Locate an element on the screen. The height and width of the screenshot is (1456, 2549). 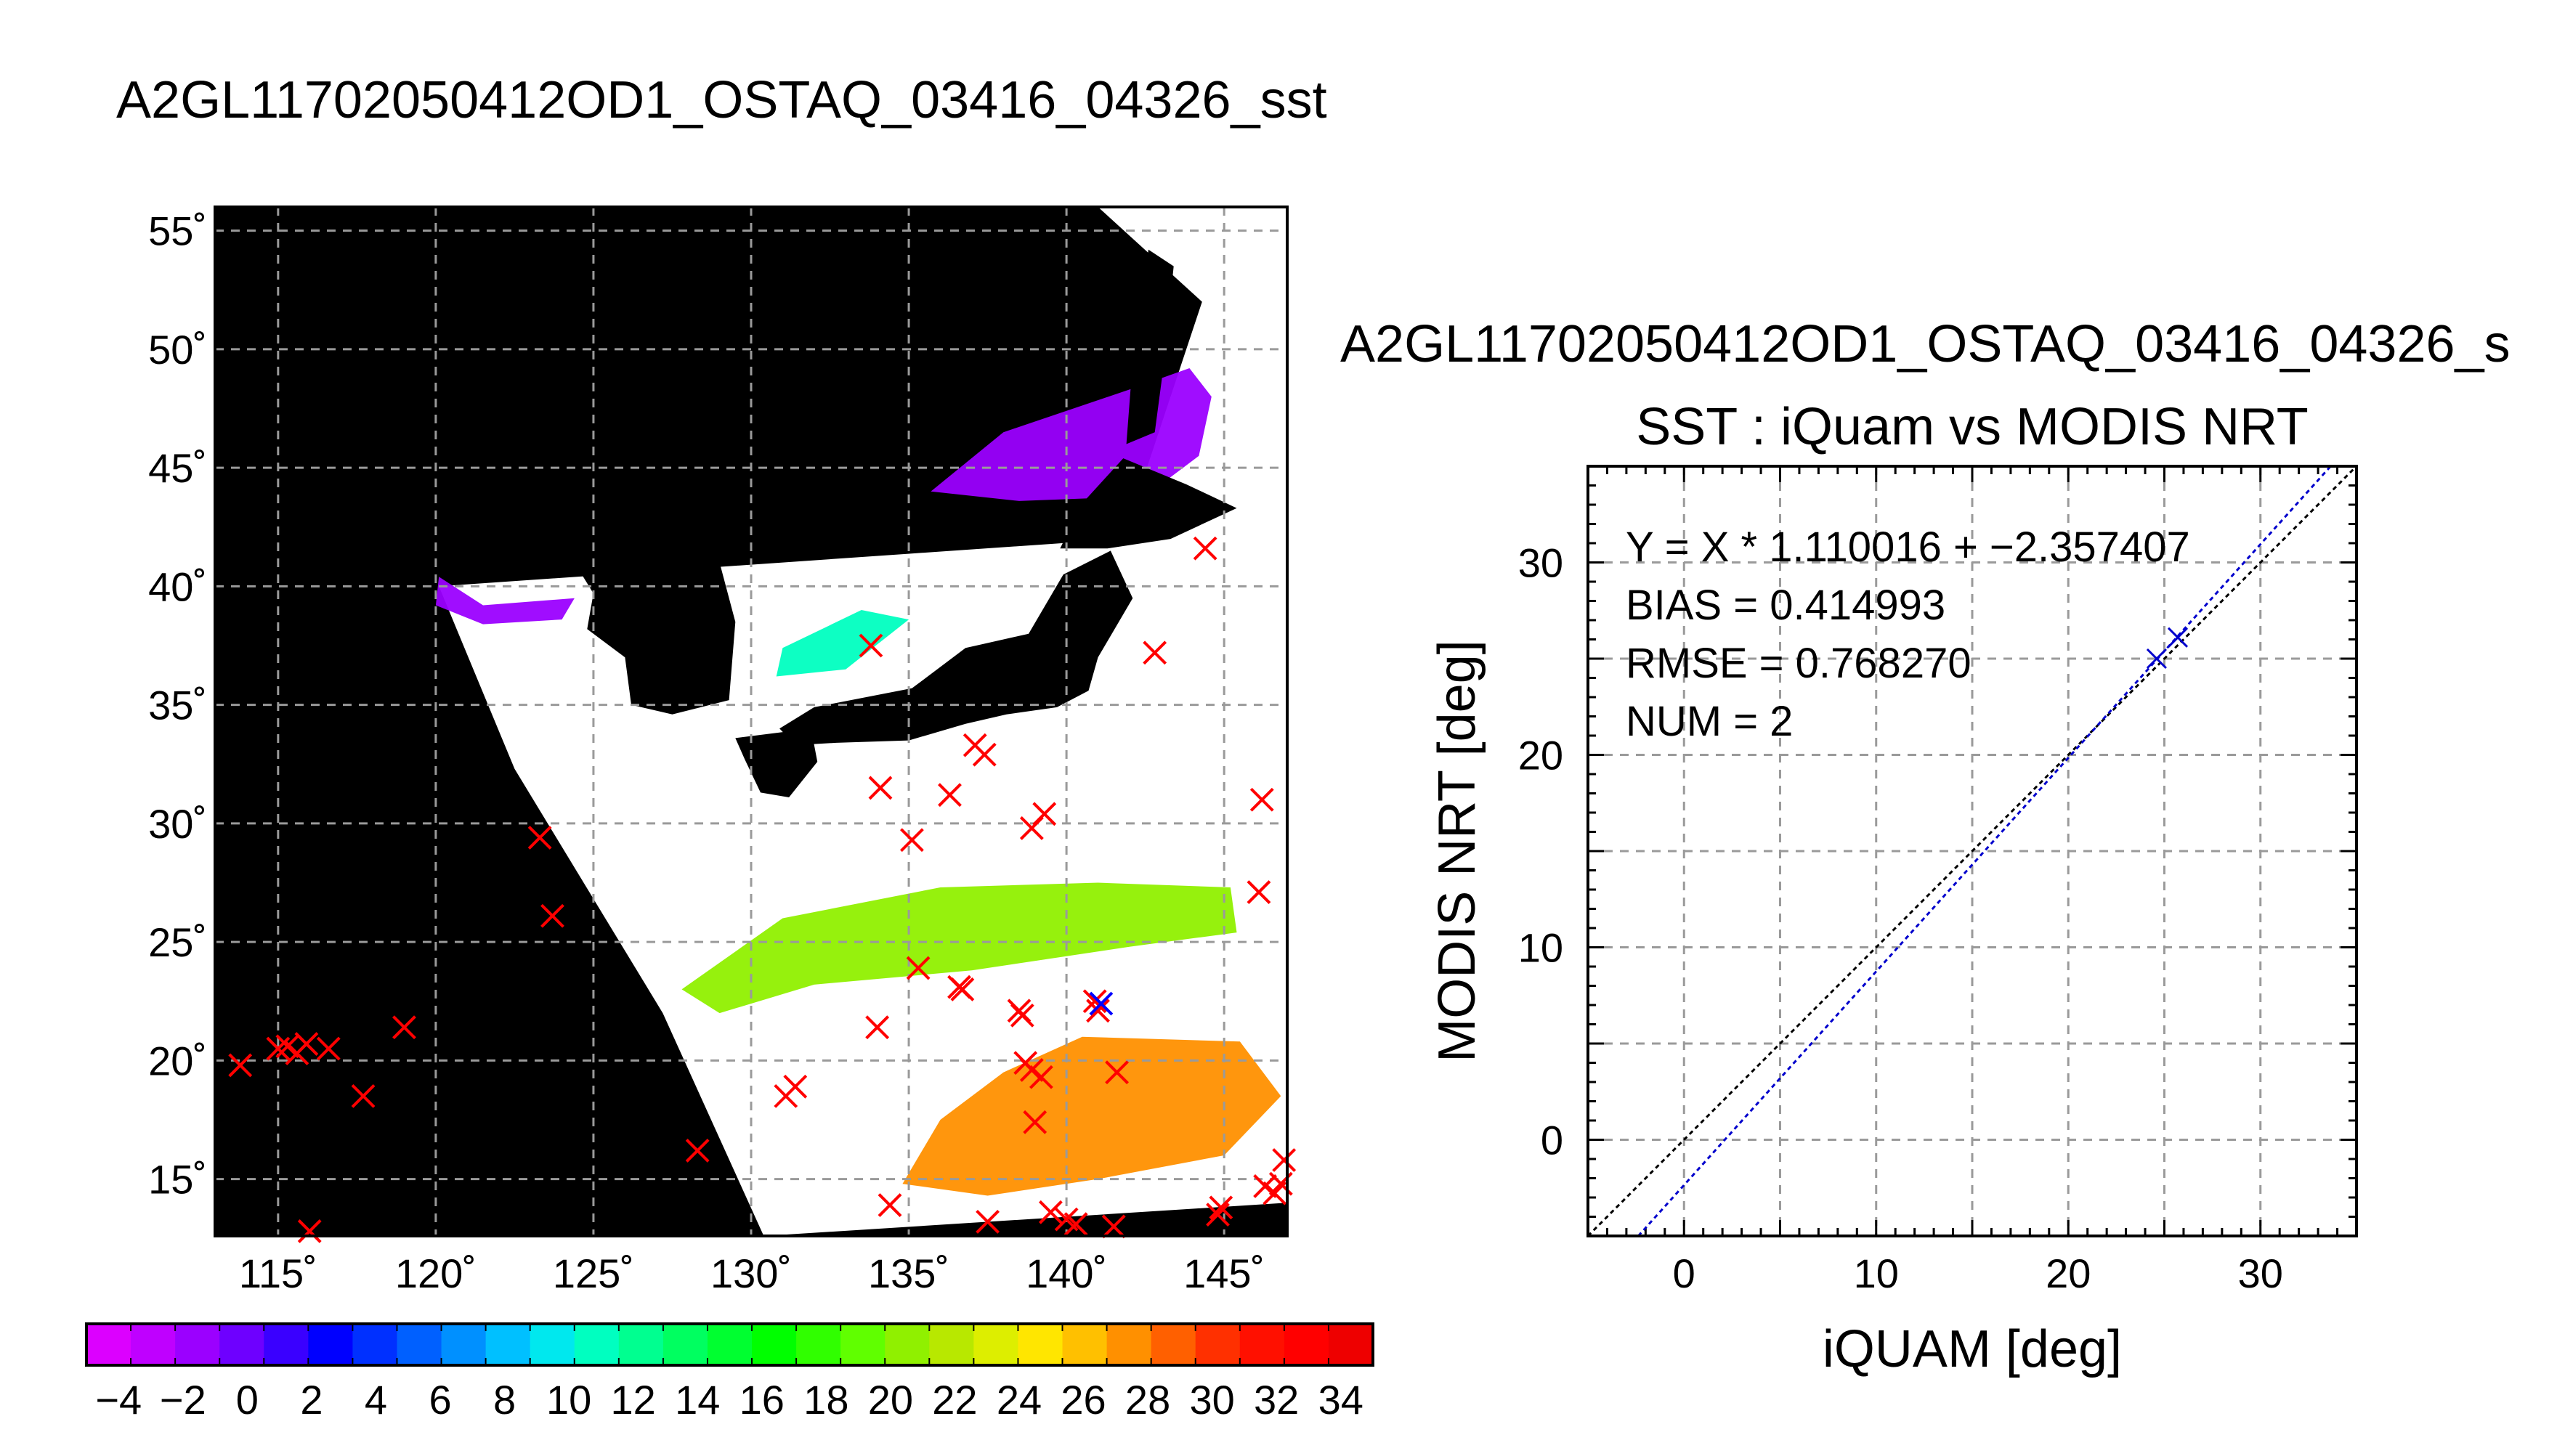
scatter-y-tick-label: 30 is located at coordinates (1541, 563).